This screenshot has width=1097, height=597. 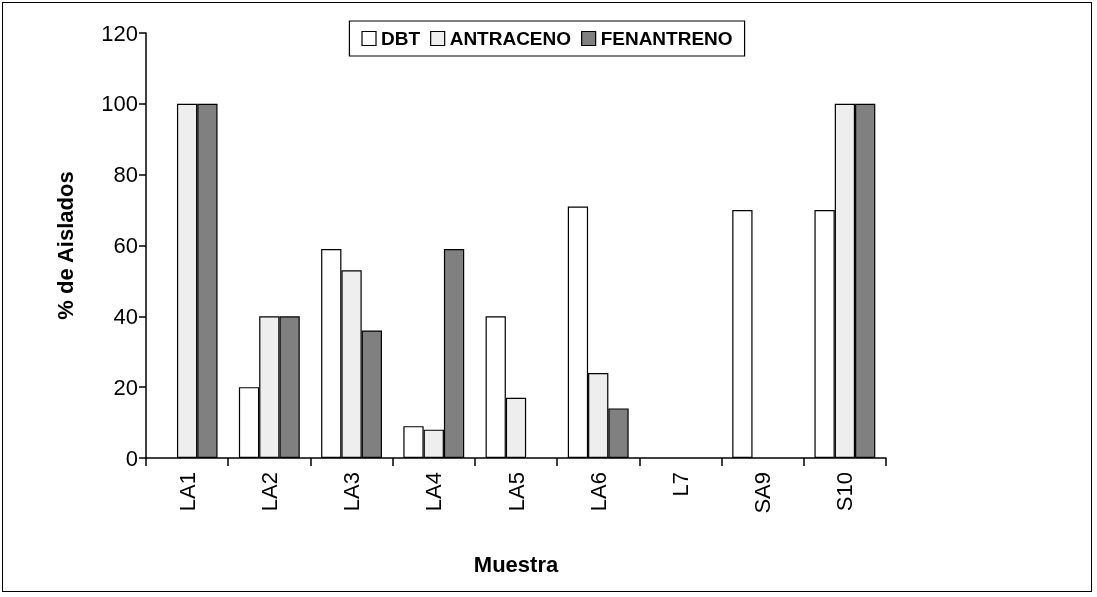 I want to click on x-tick-label: LA3, so click(x=352, y=492).